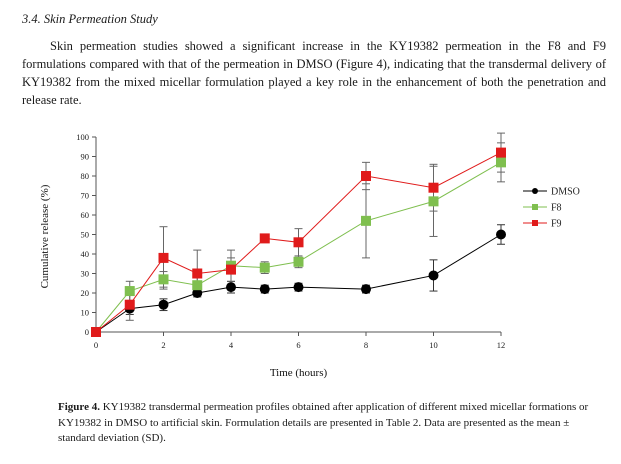 The width and height of the screenshot is (621, 464). Describe the element at coordinates (298, 345) in the screenshot. I see `x-tick-label: 6` at that location.